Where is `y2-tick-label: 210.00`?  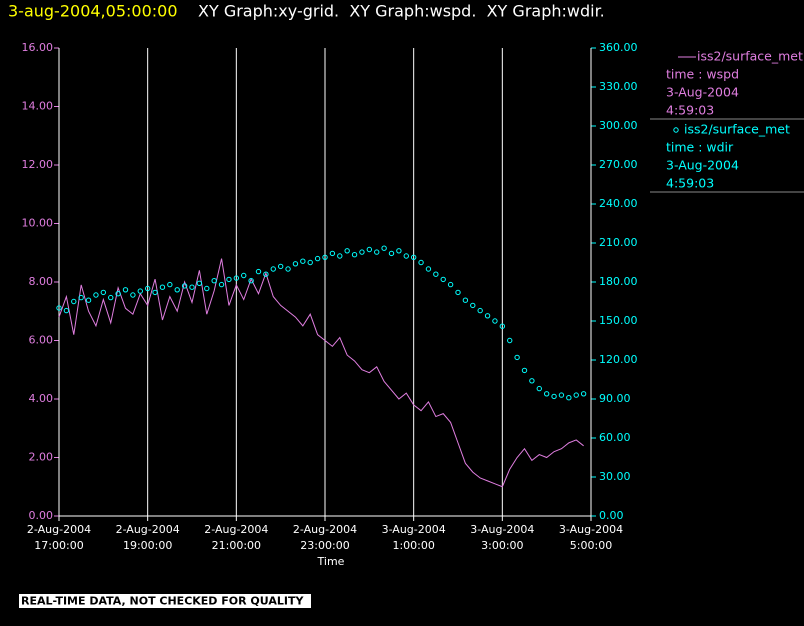 y2-tick-label: 210.00 is located at coordinates (618, 242).